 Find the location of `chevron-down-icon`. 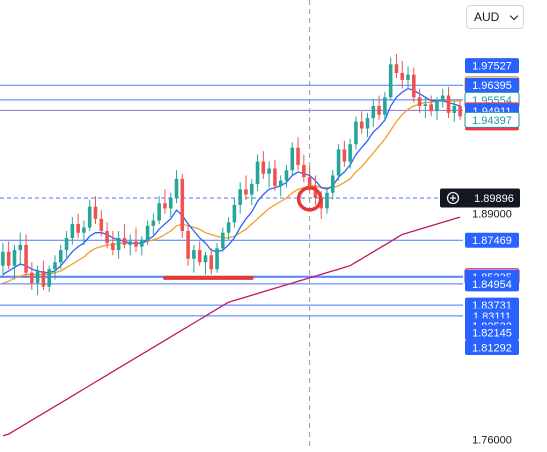

chevron-down-icon is located at coordinates (514, 16).